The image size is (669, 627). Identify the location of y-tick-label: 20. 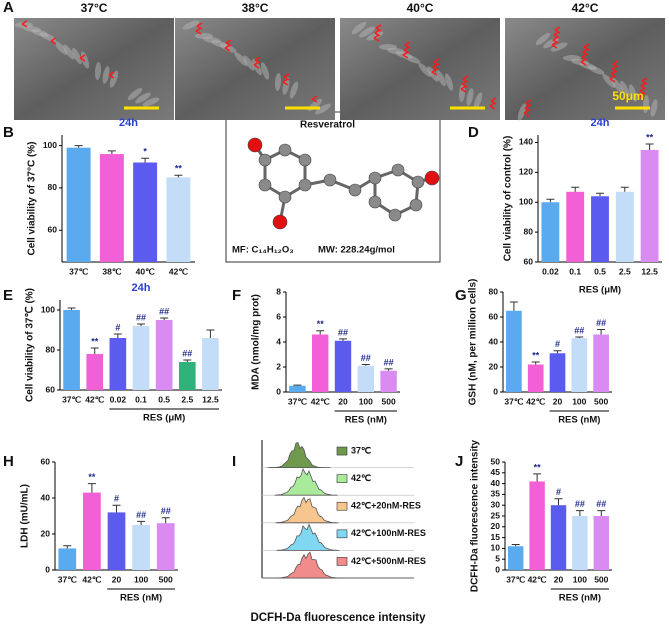
(46, 533).